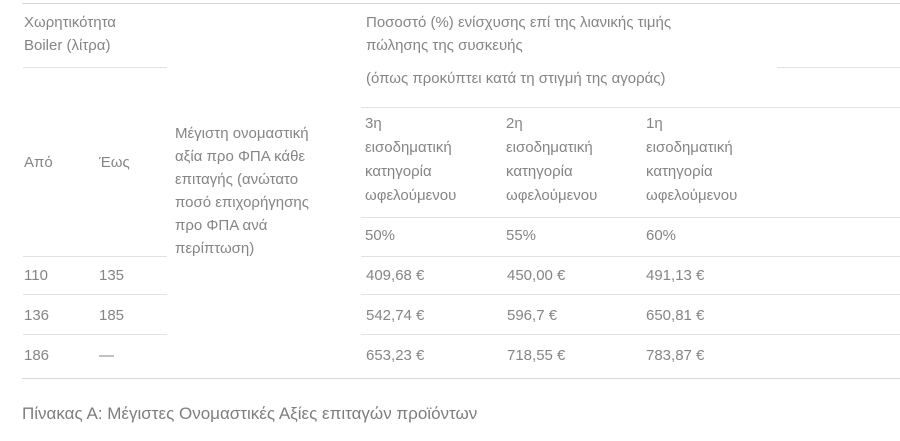 This screenshot has height=441, width=900. I want to click on table-cell-value-cat3: 542,74 €, so click(395, 315).